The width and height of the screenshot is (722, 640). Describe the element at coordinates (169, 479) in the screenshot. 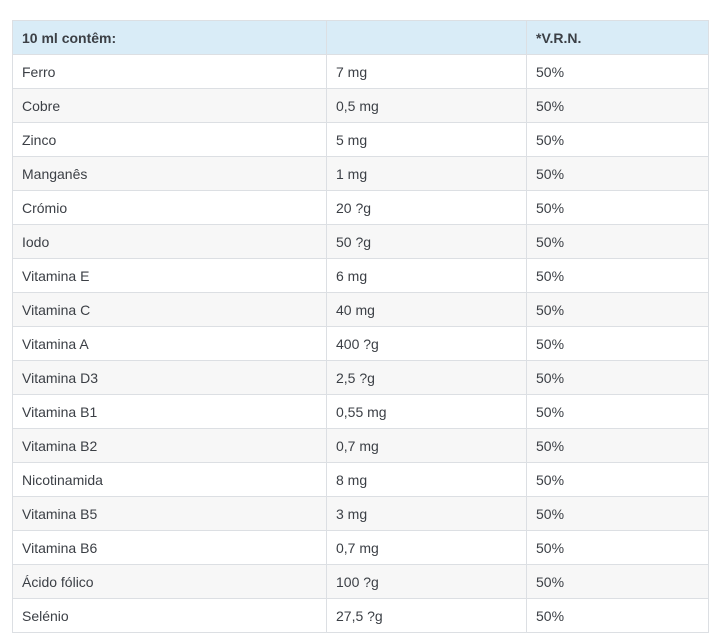

I see `nutrient-cell: Nicotinamida` at that location.